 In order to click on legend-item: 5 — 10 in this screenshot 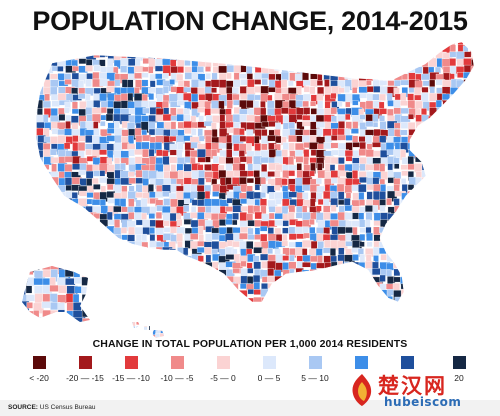, I will do `click(315, 369)`.